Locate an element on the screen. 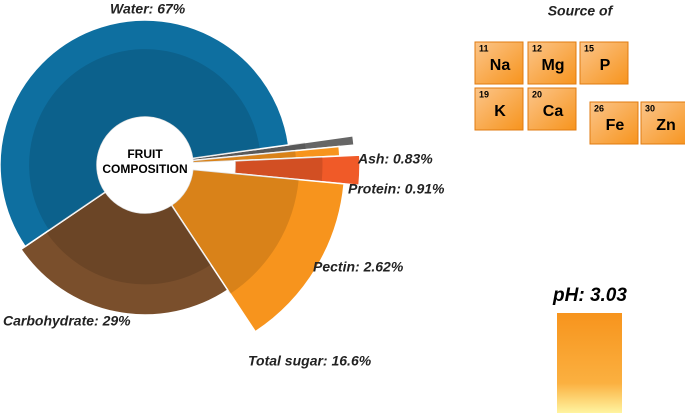 This screenshot has width=685, height=414. element-symbol: Fe is located at coordinates (615, 125).